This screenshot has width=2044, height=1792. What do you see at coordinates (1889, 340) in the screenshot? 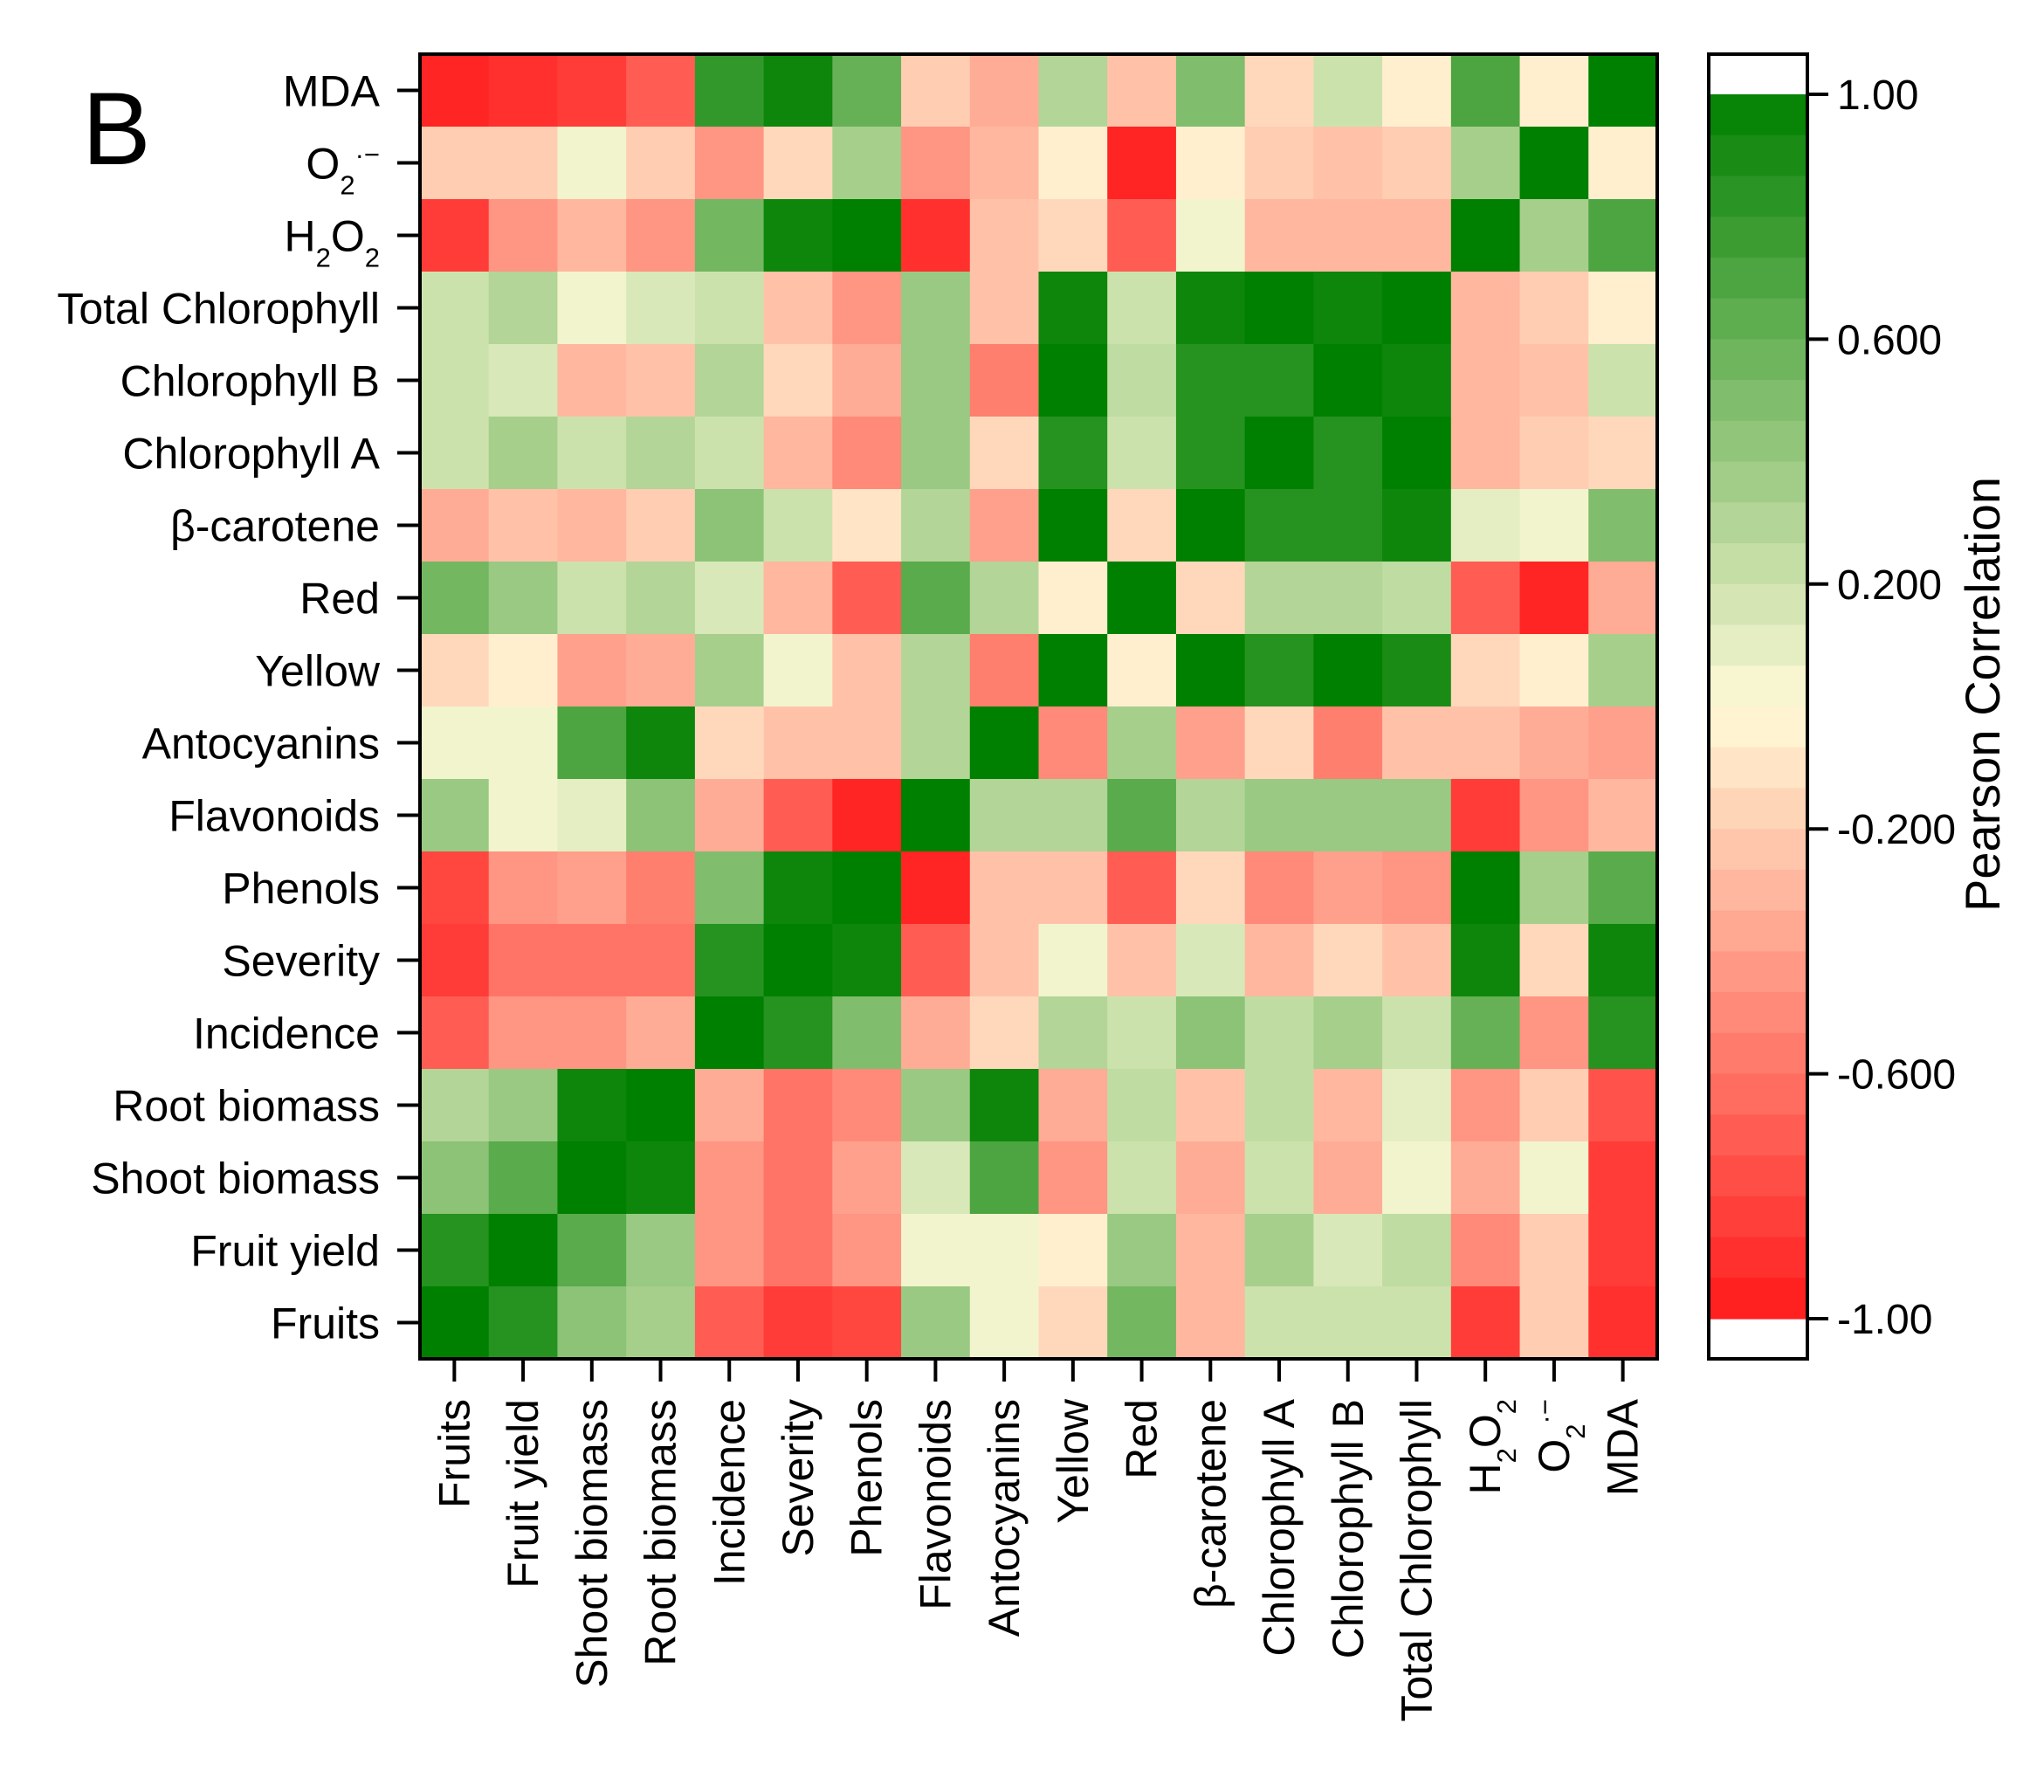
I see `colorbar-tick-label: 0.600` at bounding box center [1889, 340].